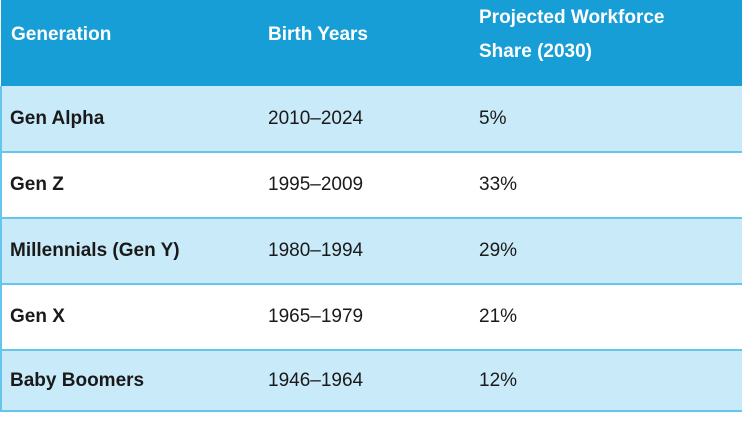 This screenshot has width=742, height=421. Describe the element at coordinates (363, 119) in the screenshot. I see `cell-birth-years: 2010–2024` at that location.